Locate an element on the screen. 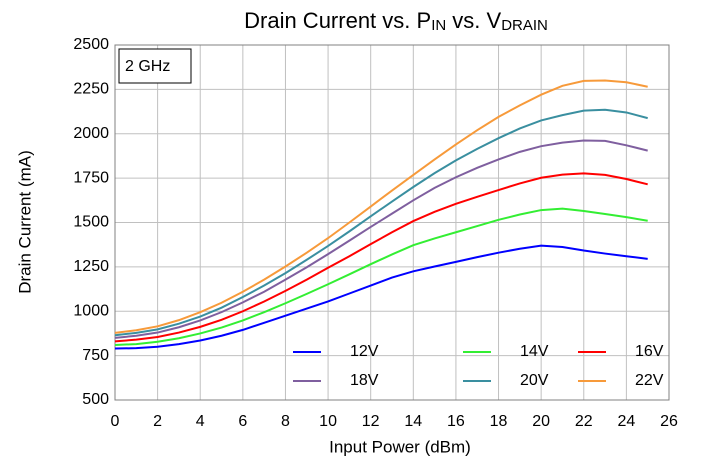  chart-title: Drain Current vs. PIN vs. VDRAIN is located at coordinates (396, 21).